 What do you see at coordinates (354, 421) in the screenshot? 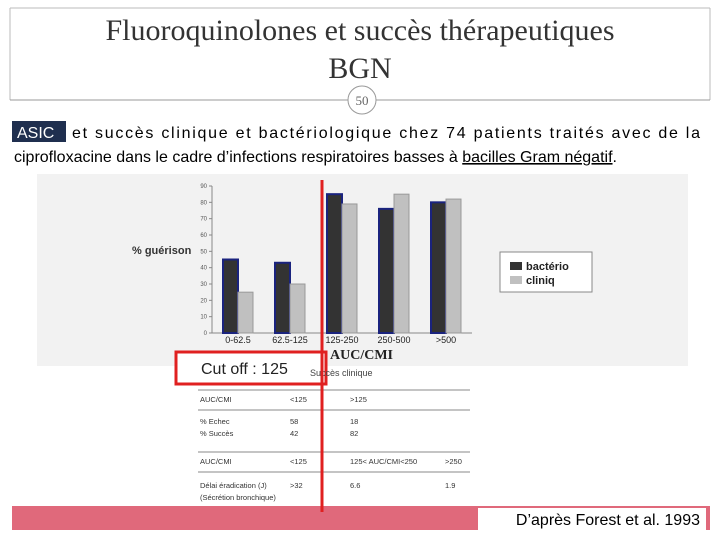
I see `table-cell: 18` at bounding box center [354, 421].